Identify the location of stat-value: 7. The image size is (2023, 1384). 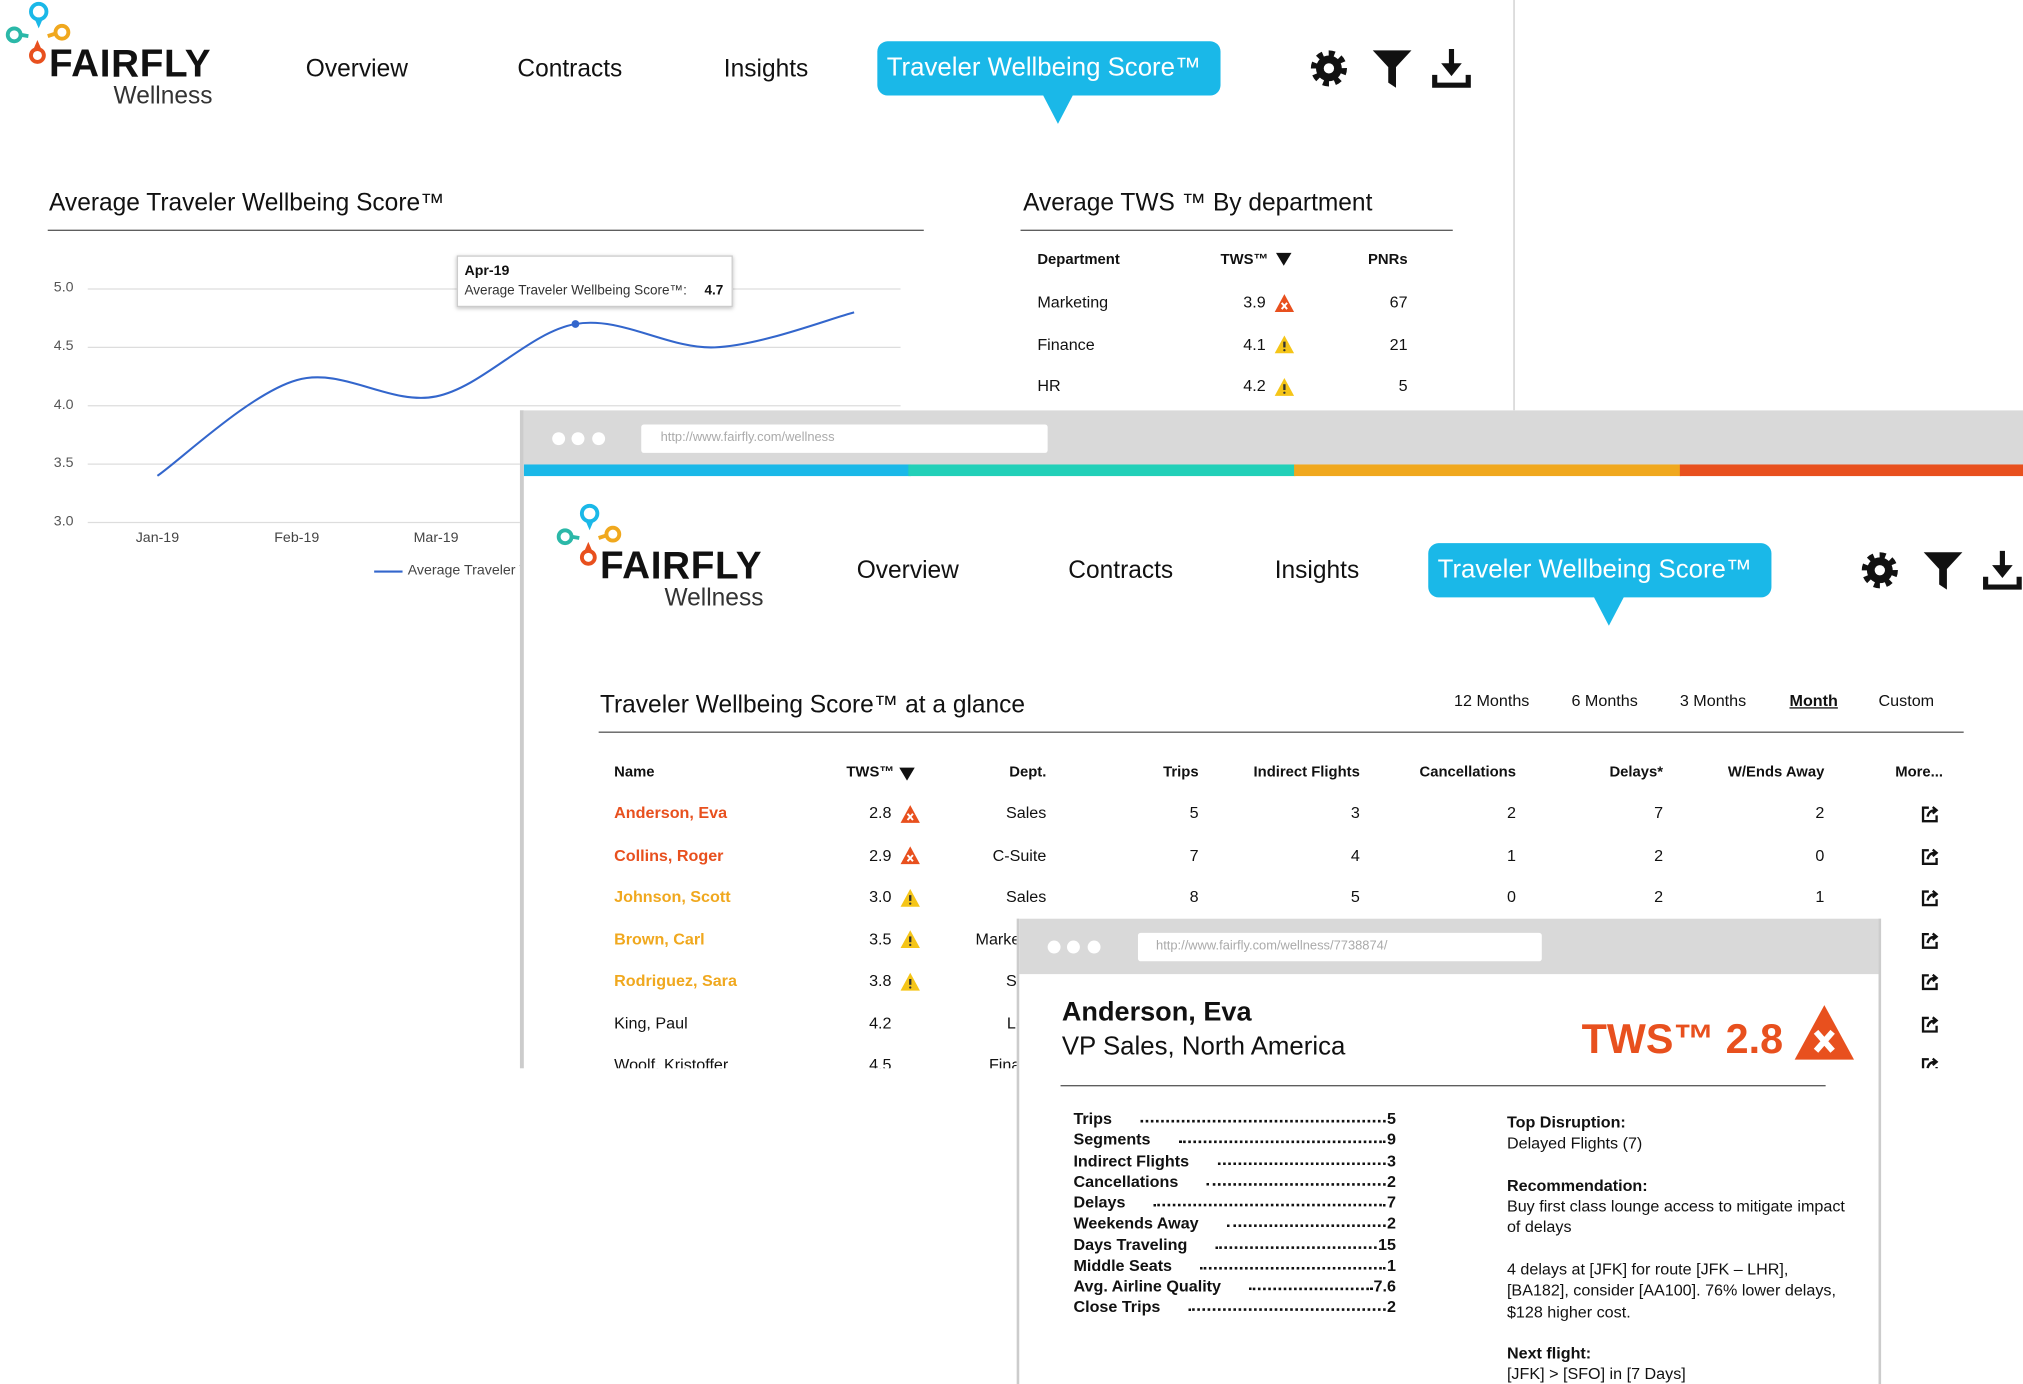
(1391, 1202).